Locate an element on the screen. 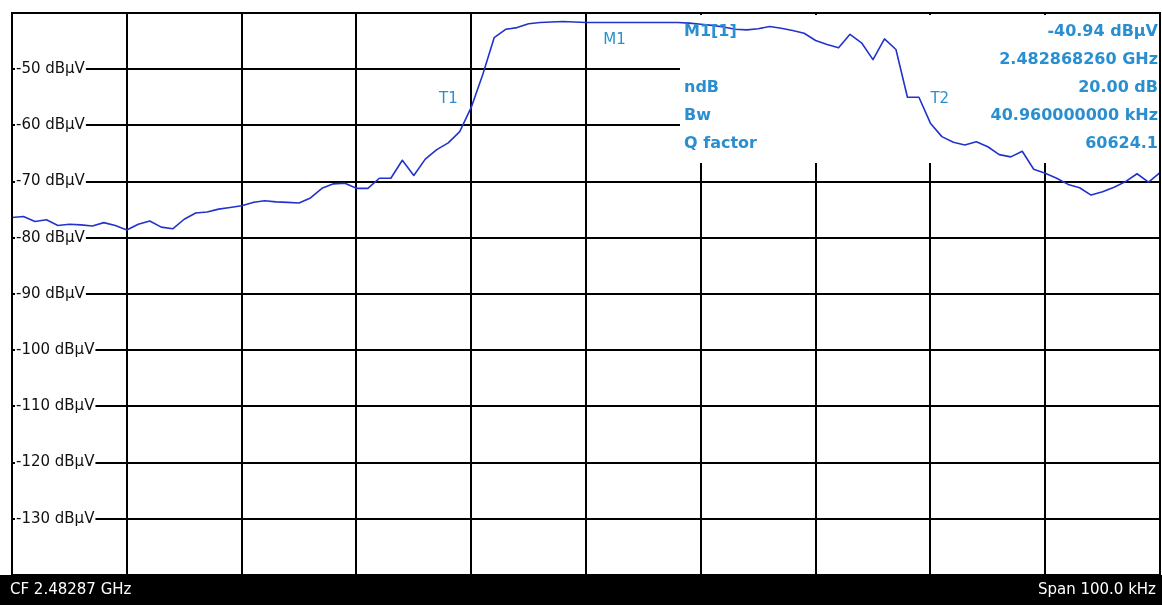 This screenshot has height=605, width=1162. y-tick-label: -90 dBµV is located at coordinates (51, 292).